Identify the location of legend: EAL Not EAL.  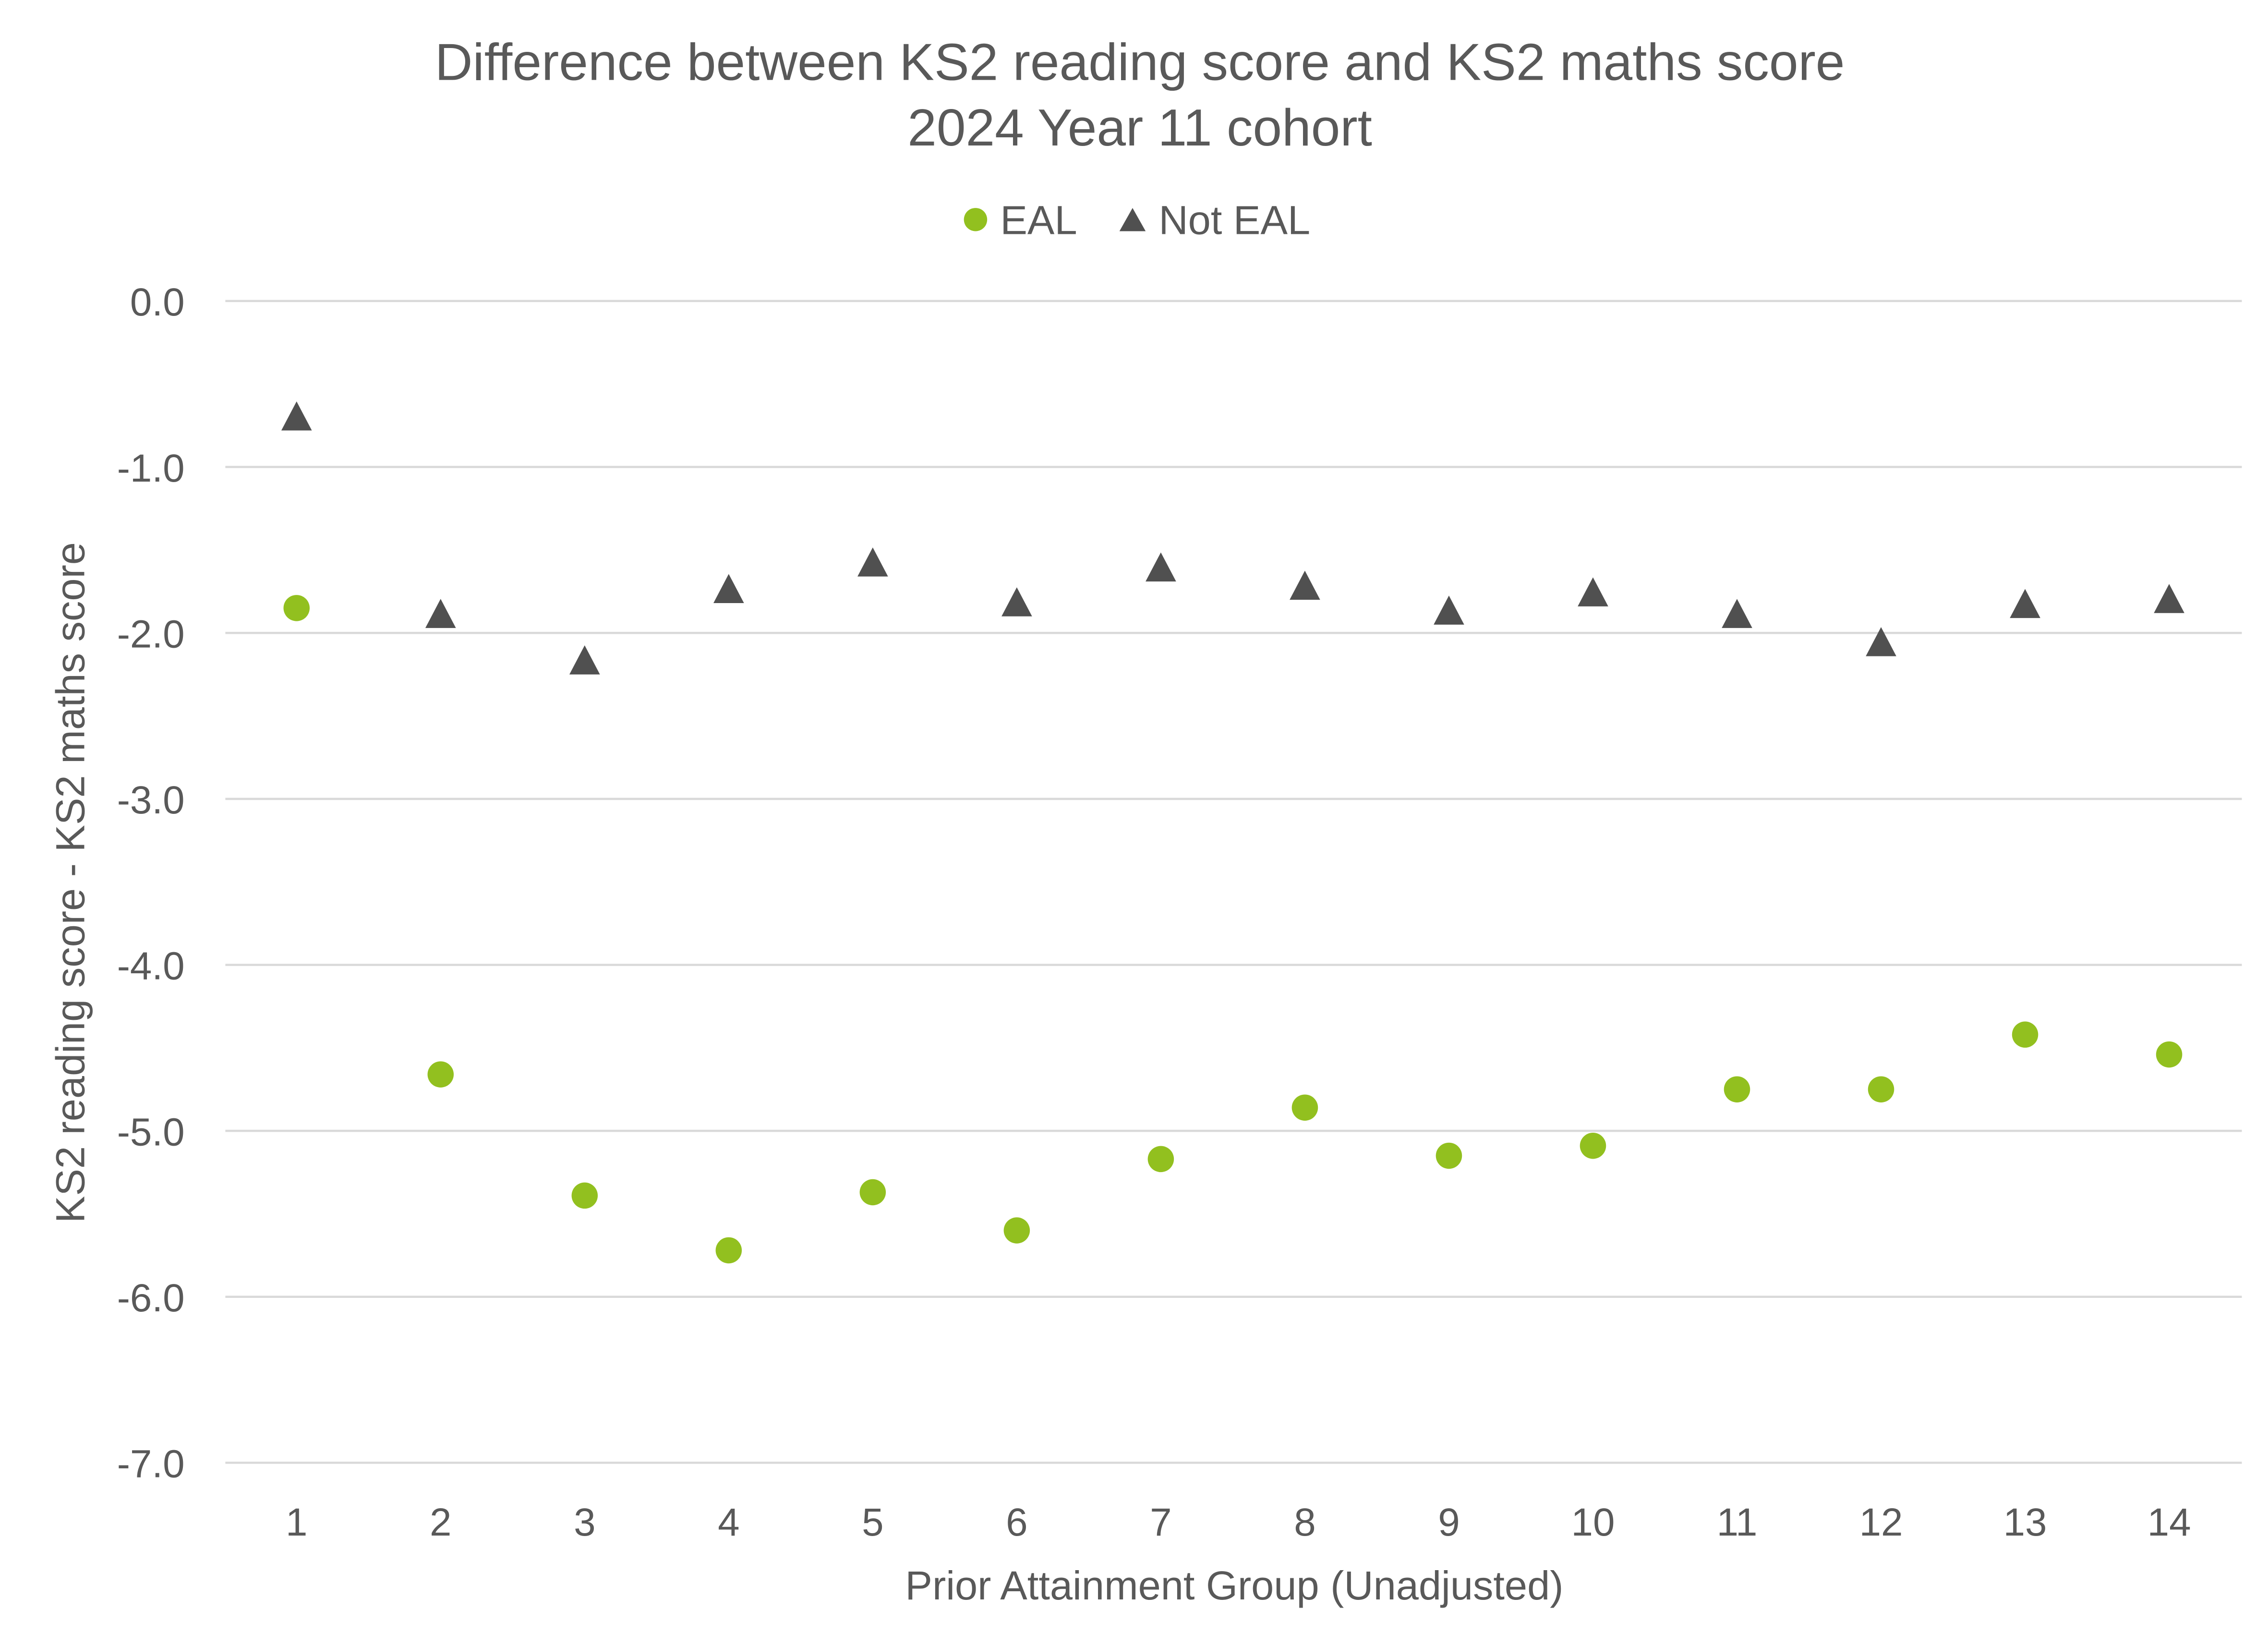
(1137, 220).